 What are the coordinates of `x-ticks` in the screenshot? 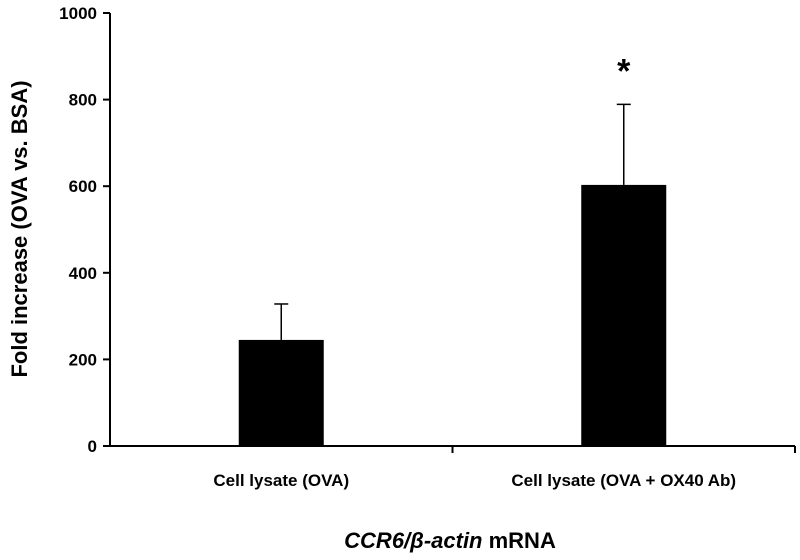 It's located at (623, 449).